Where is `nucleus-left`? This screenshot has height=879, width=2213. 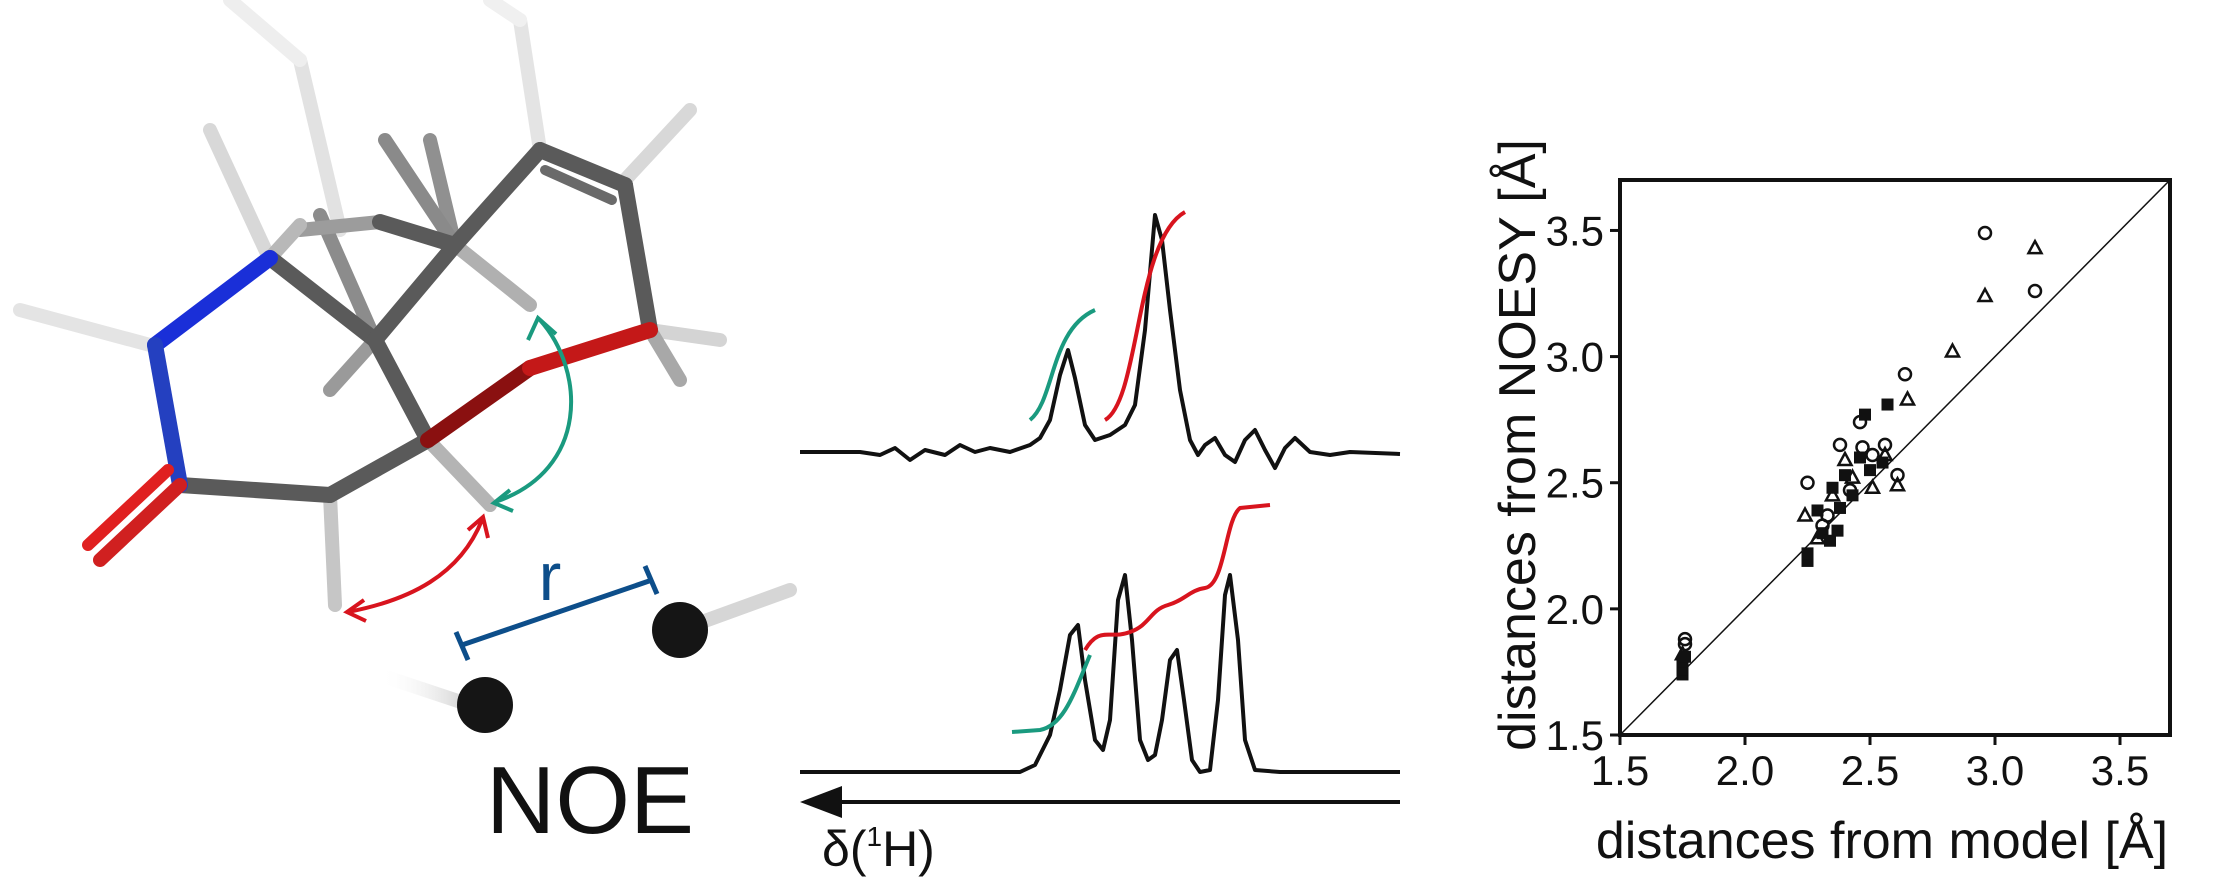 nucleus-left is located at coordinates (485, 705).